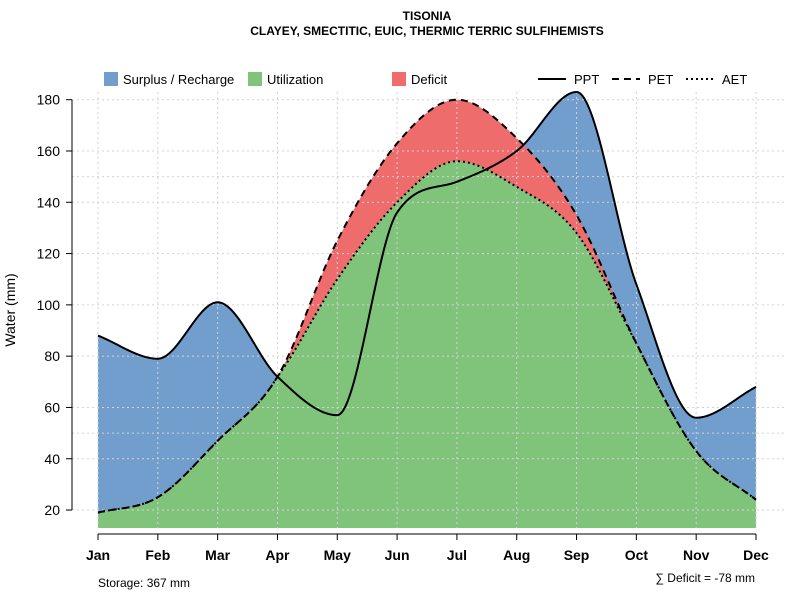  I want to click on x-tick-label-aug: Aug, so click(516, 555).